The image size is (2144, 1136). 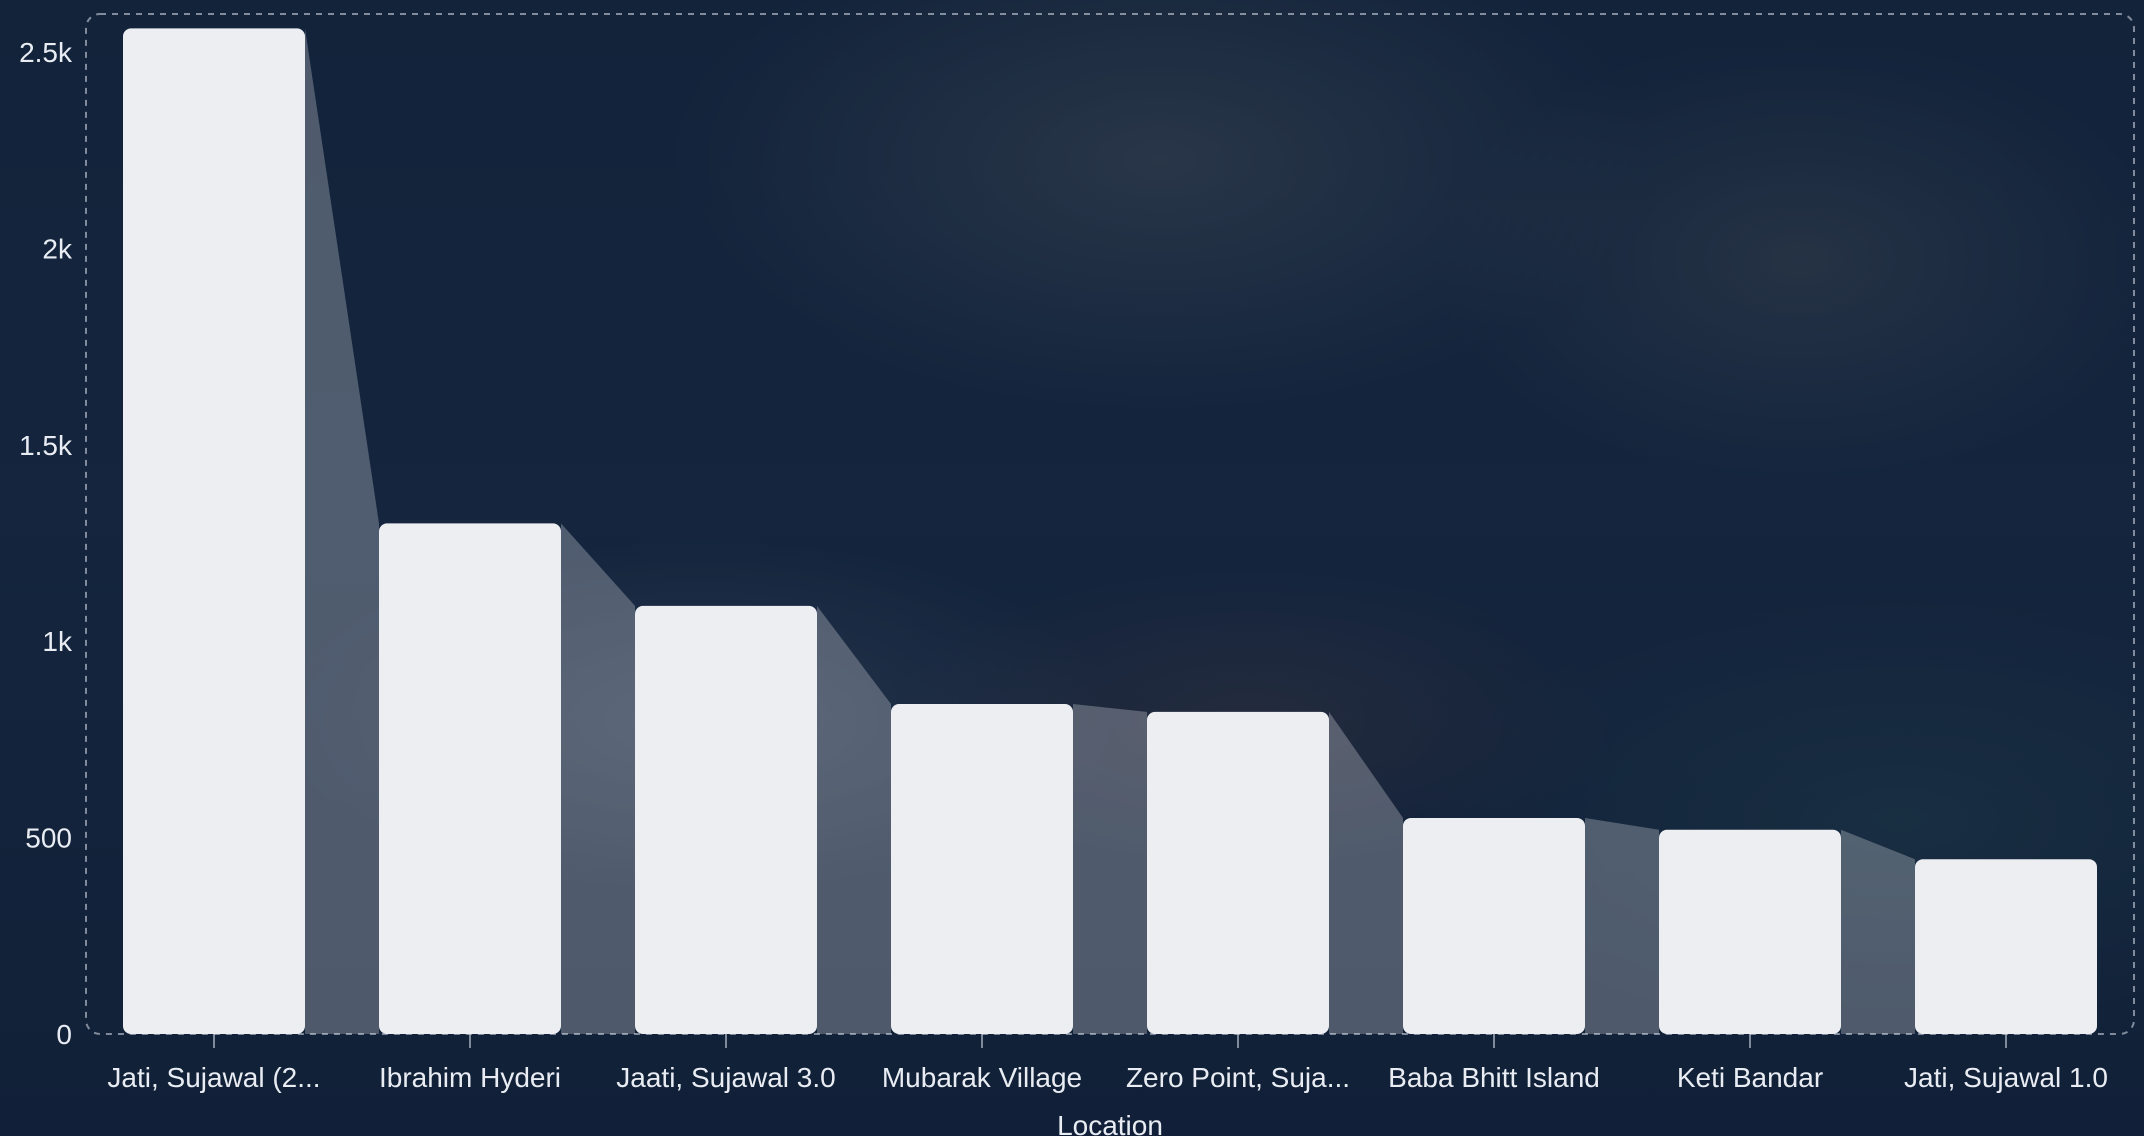 What do you see at coordinates (1750, 1077) in the screenshot?
I see `x-tick-label: Keti Bandar` at bounding box center [1750, 1077].